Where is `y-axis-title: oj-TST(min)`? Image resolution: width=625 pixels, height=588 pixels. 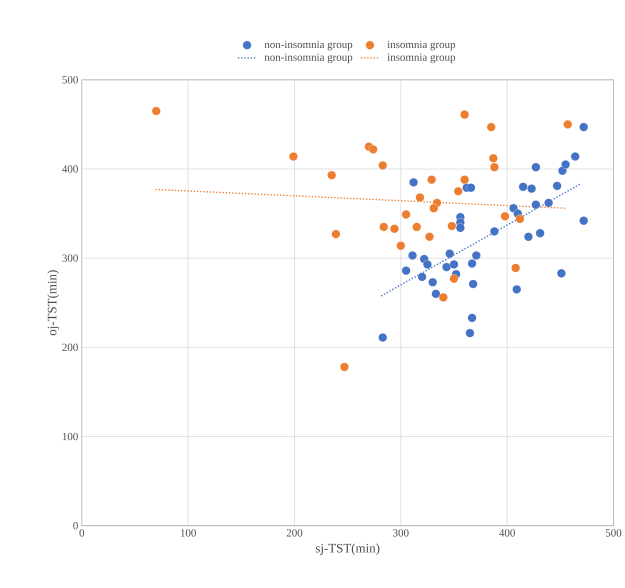
y-axis-title: oj-TST(min) is located at coordinates (53, 303).